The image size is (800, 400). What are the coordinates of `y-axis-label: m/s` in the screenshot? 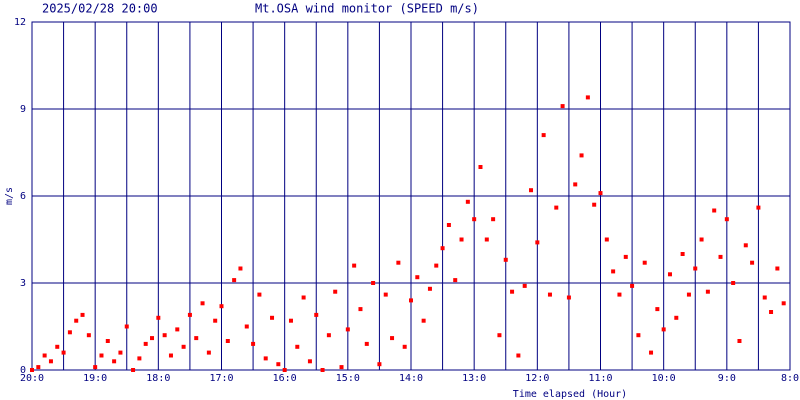 It's located at (9, 196).